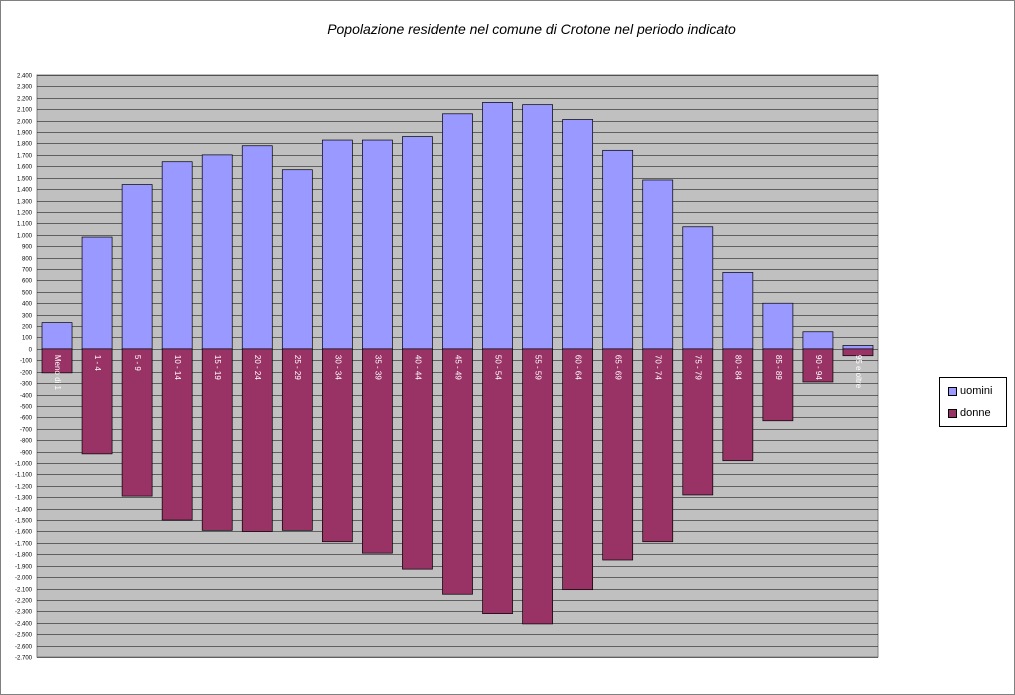  Describe the element at coordinates (377, 367) in the screenshot. I see `x-category-label: 35 - 39` at that location.